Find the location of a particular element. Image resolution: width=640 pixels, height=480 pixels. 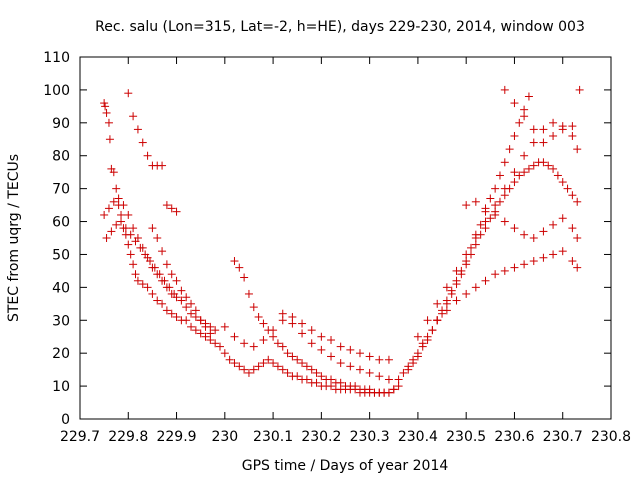

y-tick-label: 70 is located at coordinates (61, 190).